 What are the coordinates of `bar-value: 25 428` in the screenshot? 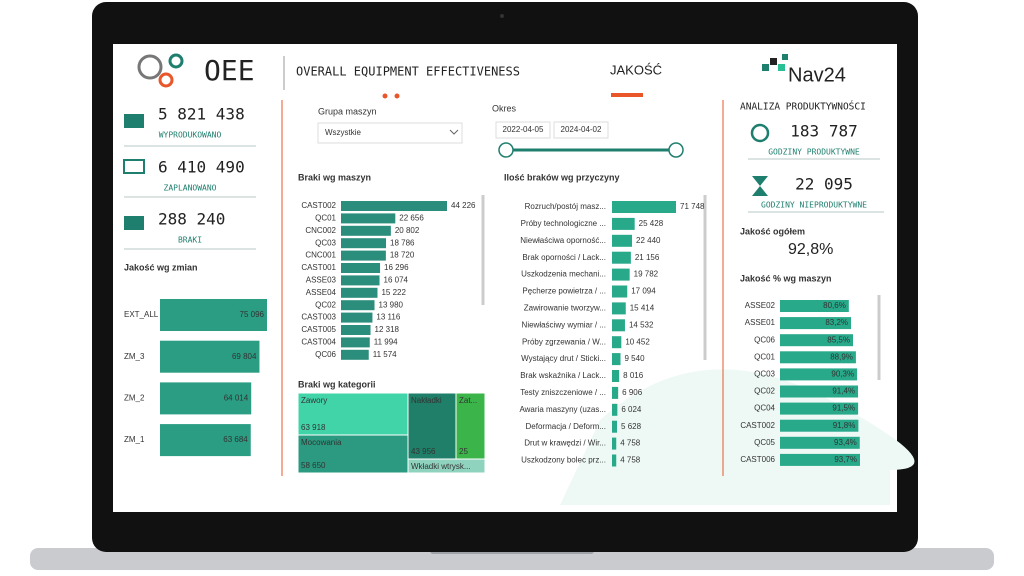 It's located at (651, 223).